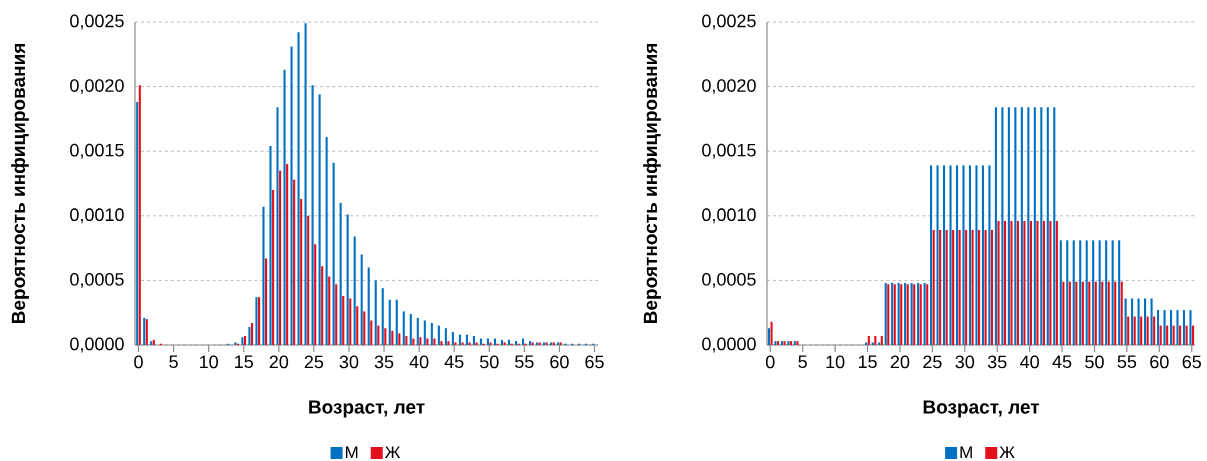 The width and height of the screenshot is (1207, 461). Describe the element at coordinates (867, 362) in the screenshot. I see `x-tick-label: 15` at that location.